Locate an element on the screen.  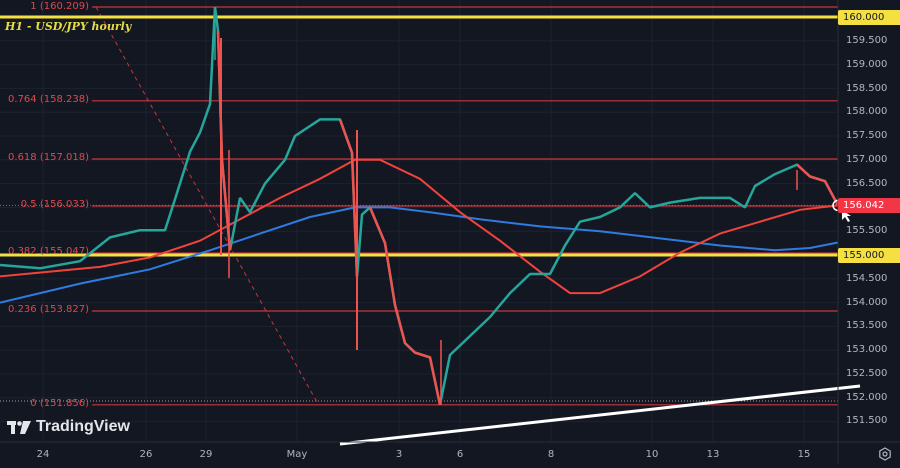
support-trendline is located at coordinates (600, 415).